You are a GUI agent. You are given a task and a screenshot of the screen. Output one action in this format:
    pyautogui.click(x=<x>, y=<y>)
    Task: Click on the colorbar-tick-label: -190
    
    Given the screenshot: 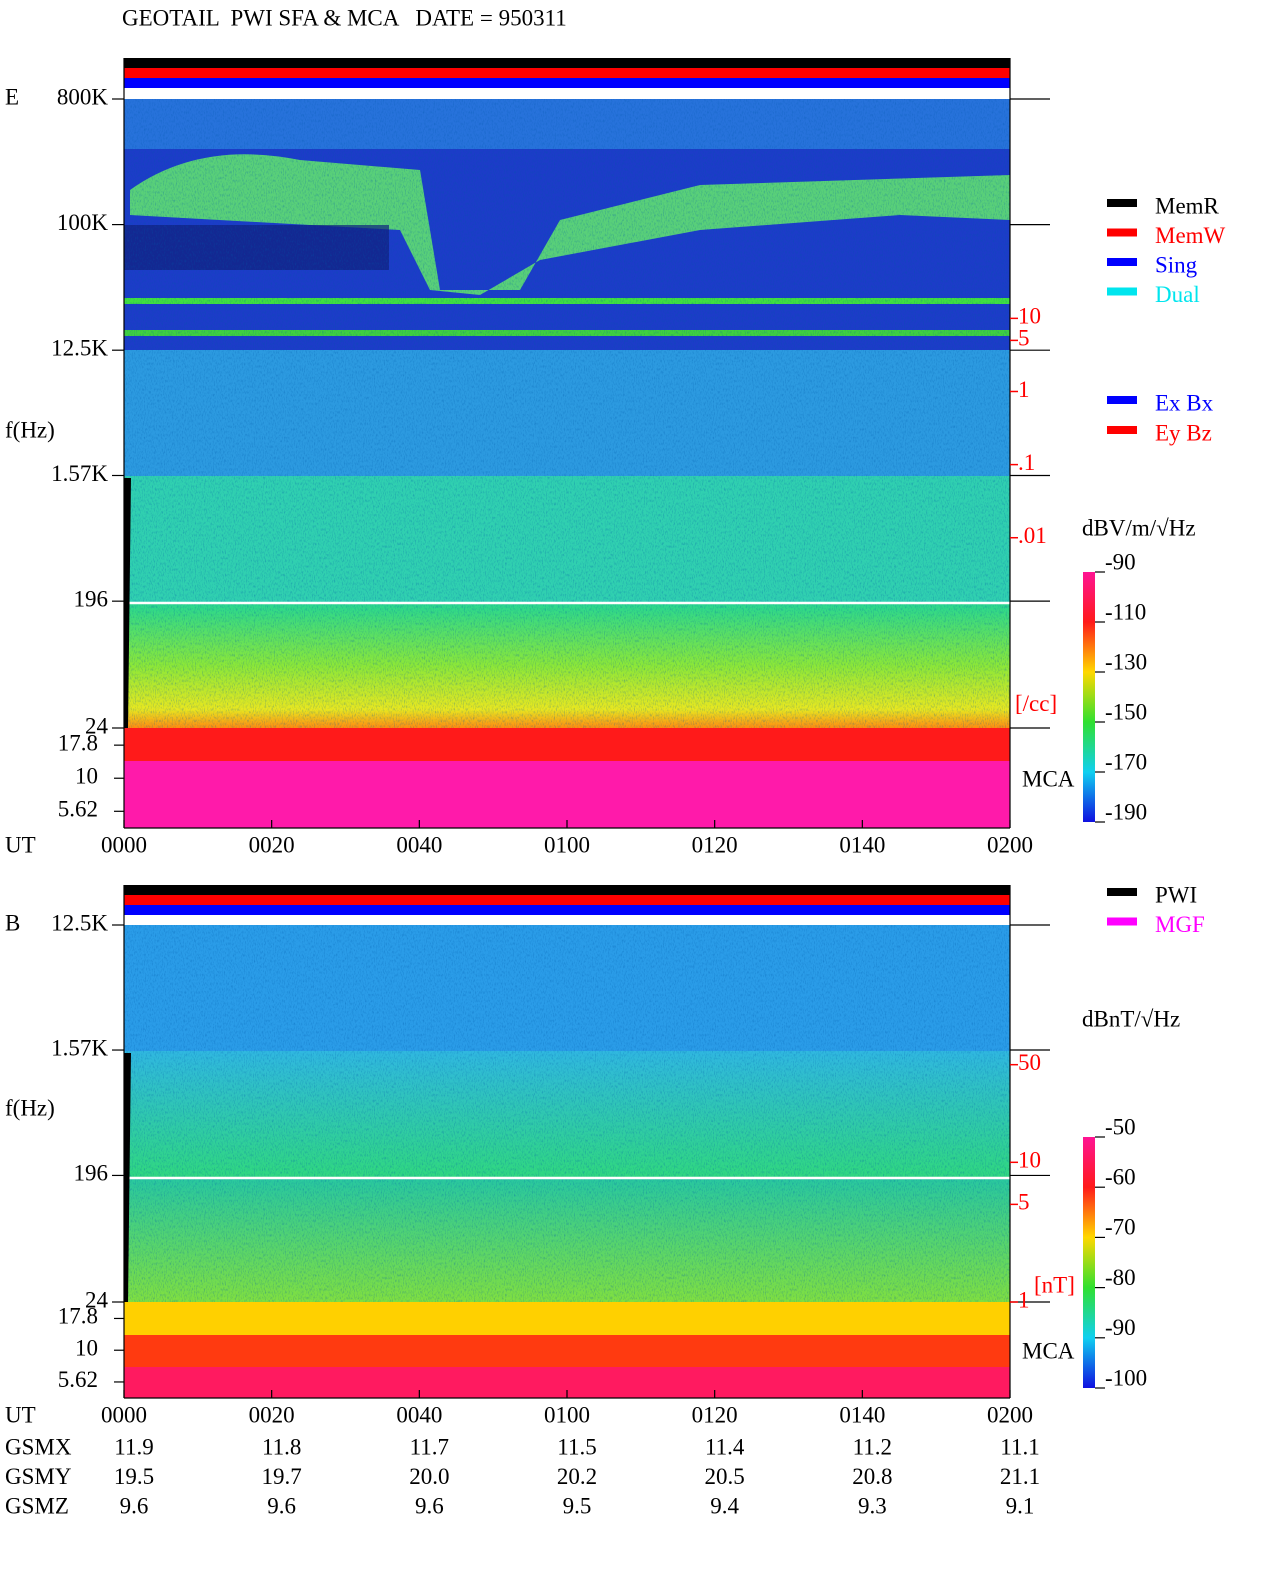 What is the action you would take?
    pyautogui.click(x=1126, y=811)
    